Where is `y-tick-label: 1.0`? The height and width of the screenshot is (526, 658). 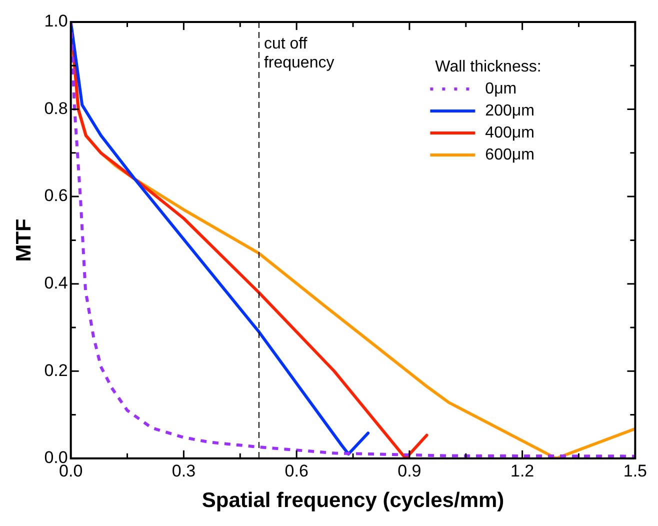
y-tick-label: 1.0 is located at coordinates (56, 21).